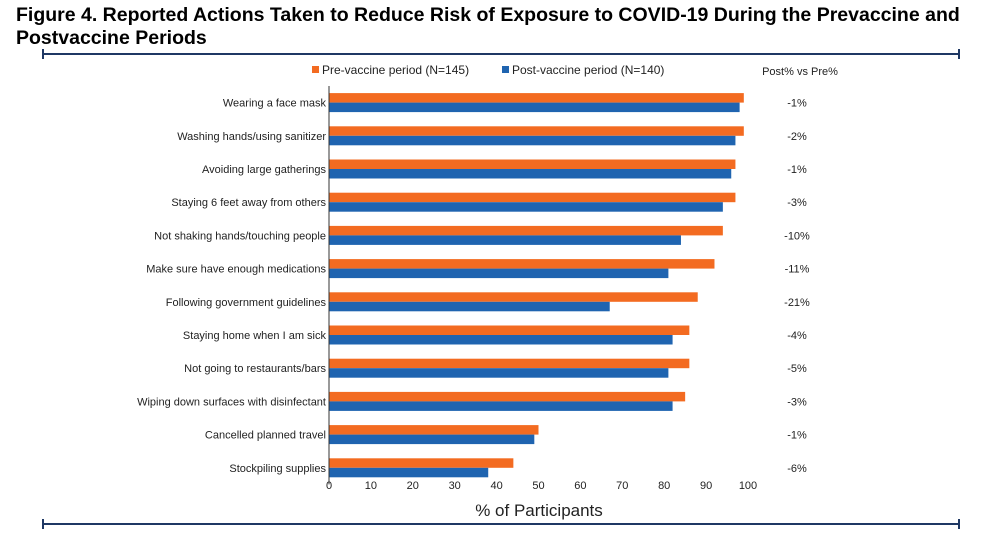  What do you see at coordinates (501, 524) in the screenshot?
I see `bottom-divider` at bounding box center [501, 524].